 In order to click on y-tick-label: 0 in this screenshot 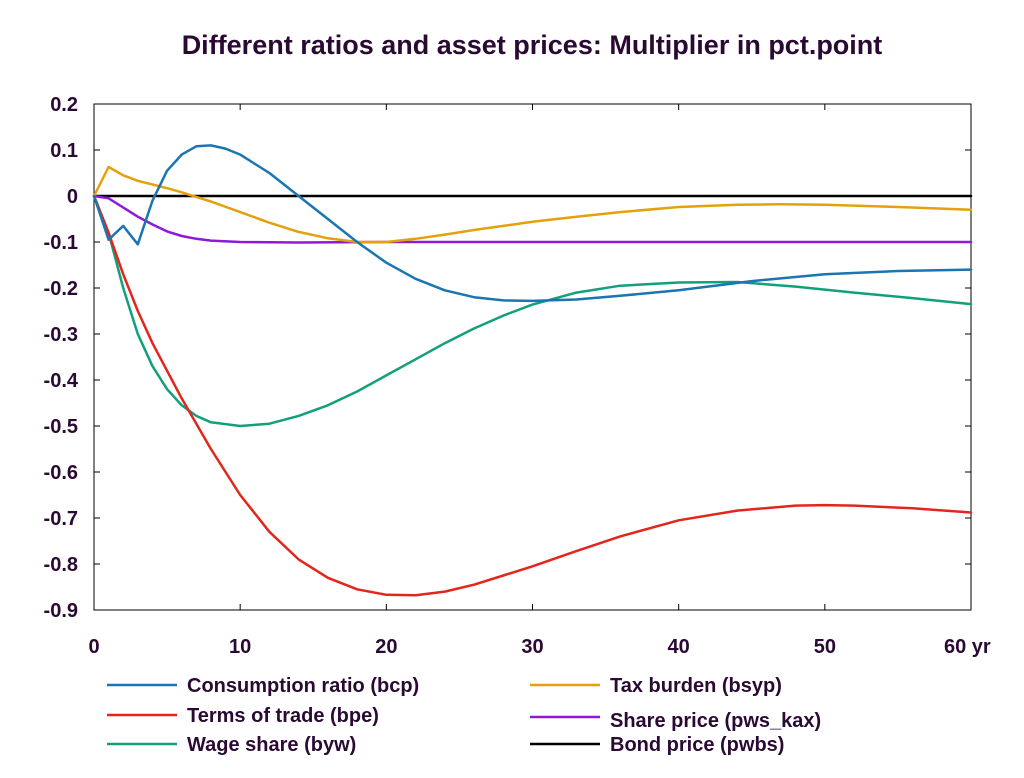, I will do `click(72, 197)`.